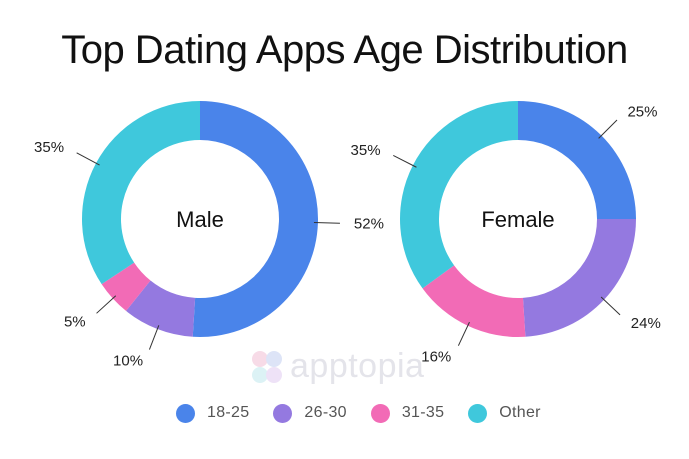 The image size is (689, 459). I want to click on data-label: 5%, so click(75, 321).